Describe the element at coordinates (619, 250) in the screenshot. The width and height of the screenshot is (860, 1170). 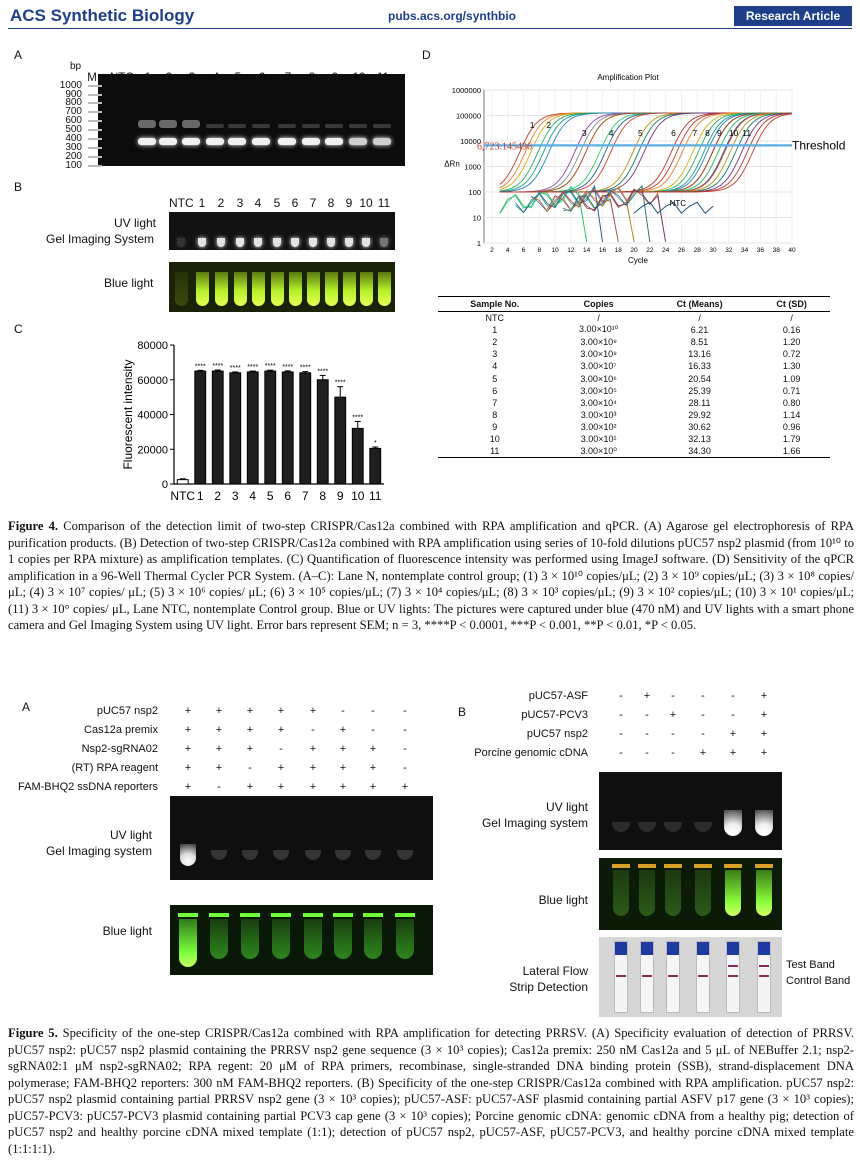
I see `x-tick-label: 18` at that location.